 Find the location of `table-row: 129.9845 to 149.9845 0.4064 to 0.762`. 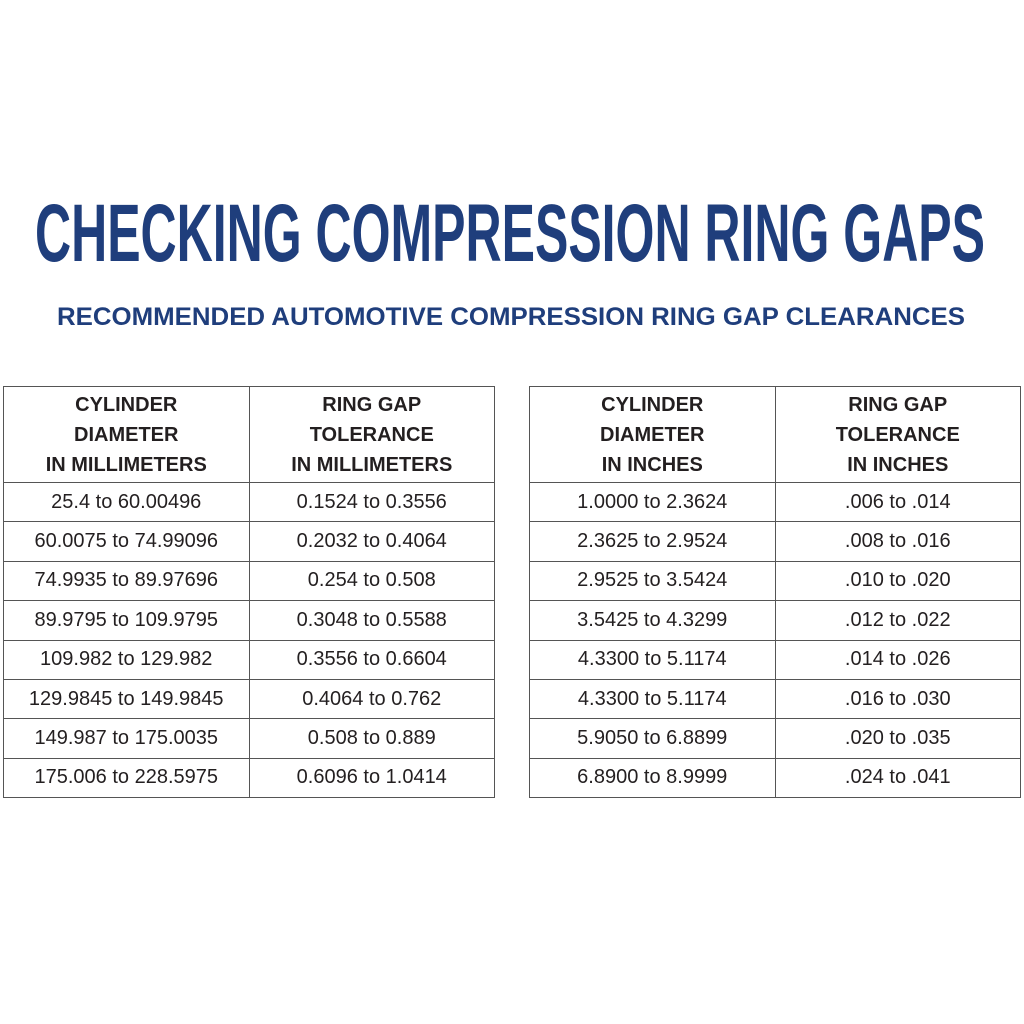

table-row: 129.9845 to 149.9845 0.4064 to 0.762 is located at coordinates (249, 699).